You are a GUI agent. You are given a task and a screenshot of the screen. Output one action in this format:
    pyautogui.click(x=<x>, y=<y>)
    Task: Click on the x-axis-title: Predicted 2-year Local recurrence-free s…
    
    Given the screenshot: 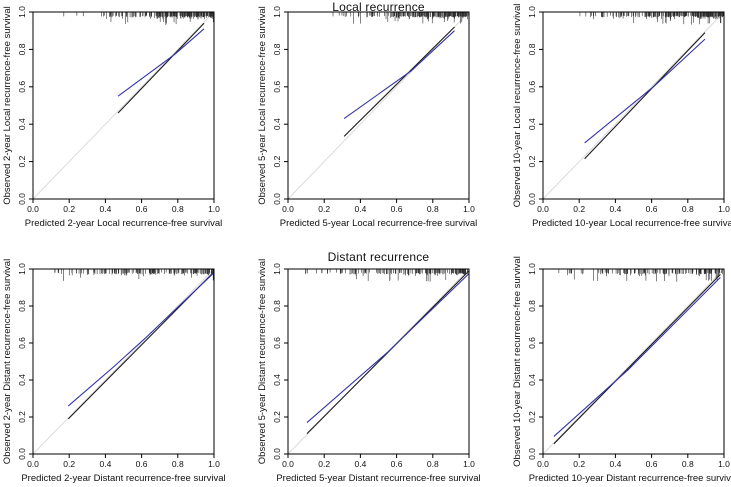 What is the action you would take?
    pyautogui.click(x=123, y=223)
    